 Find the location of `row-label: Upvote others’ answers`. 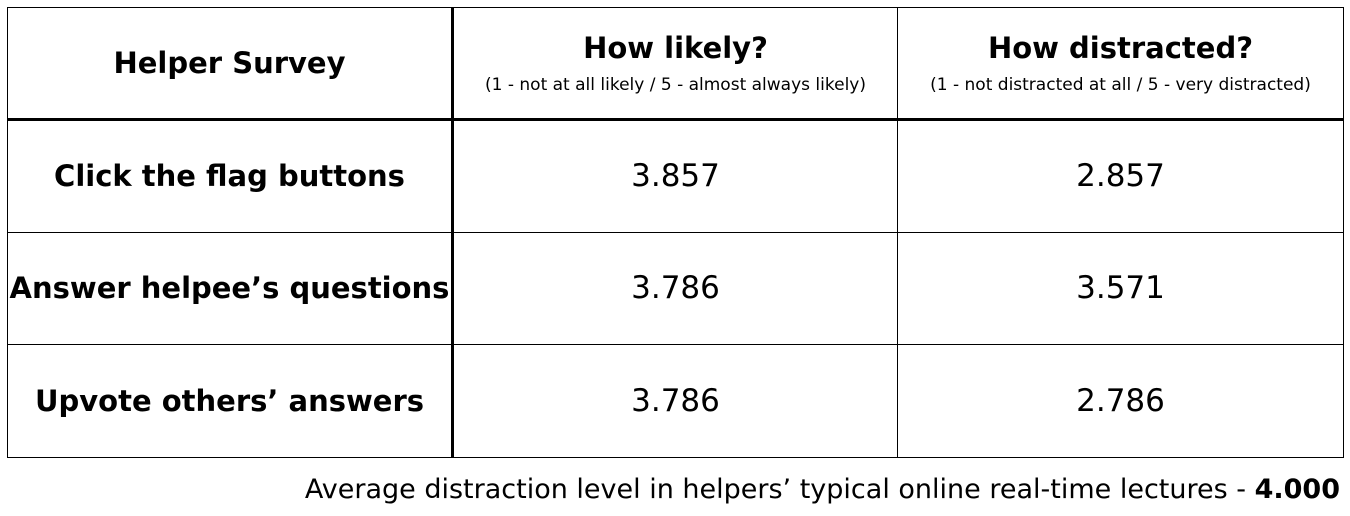

row-label: Upvote others’ answers is located at coordinates (229, 401).